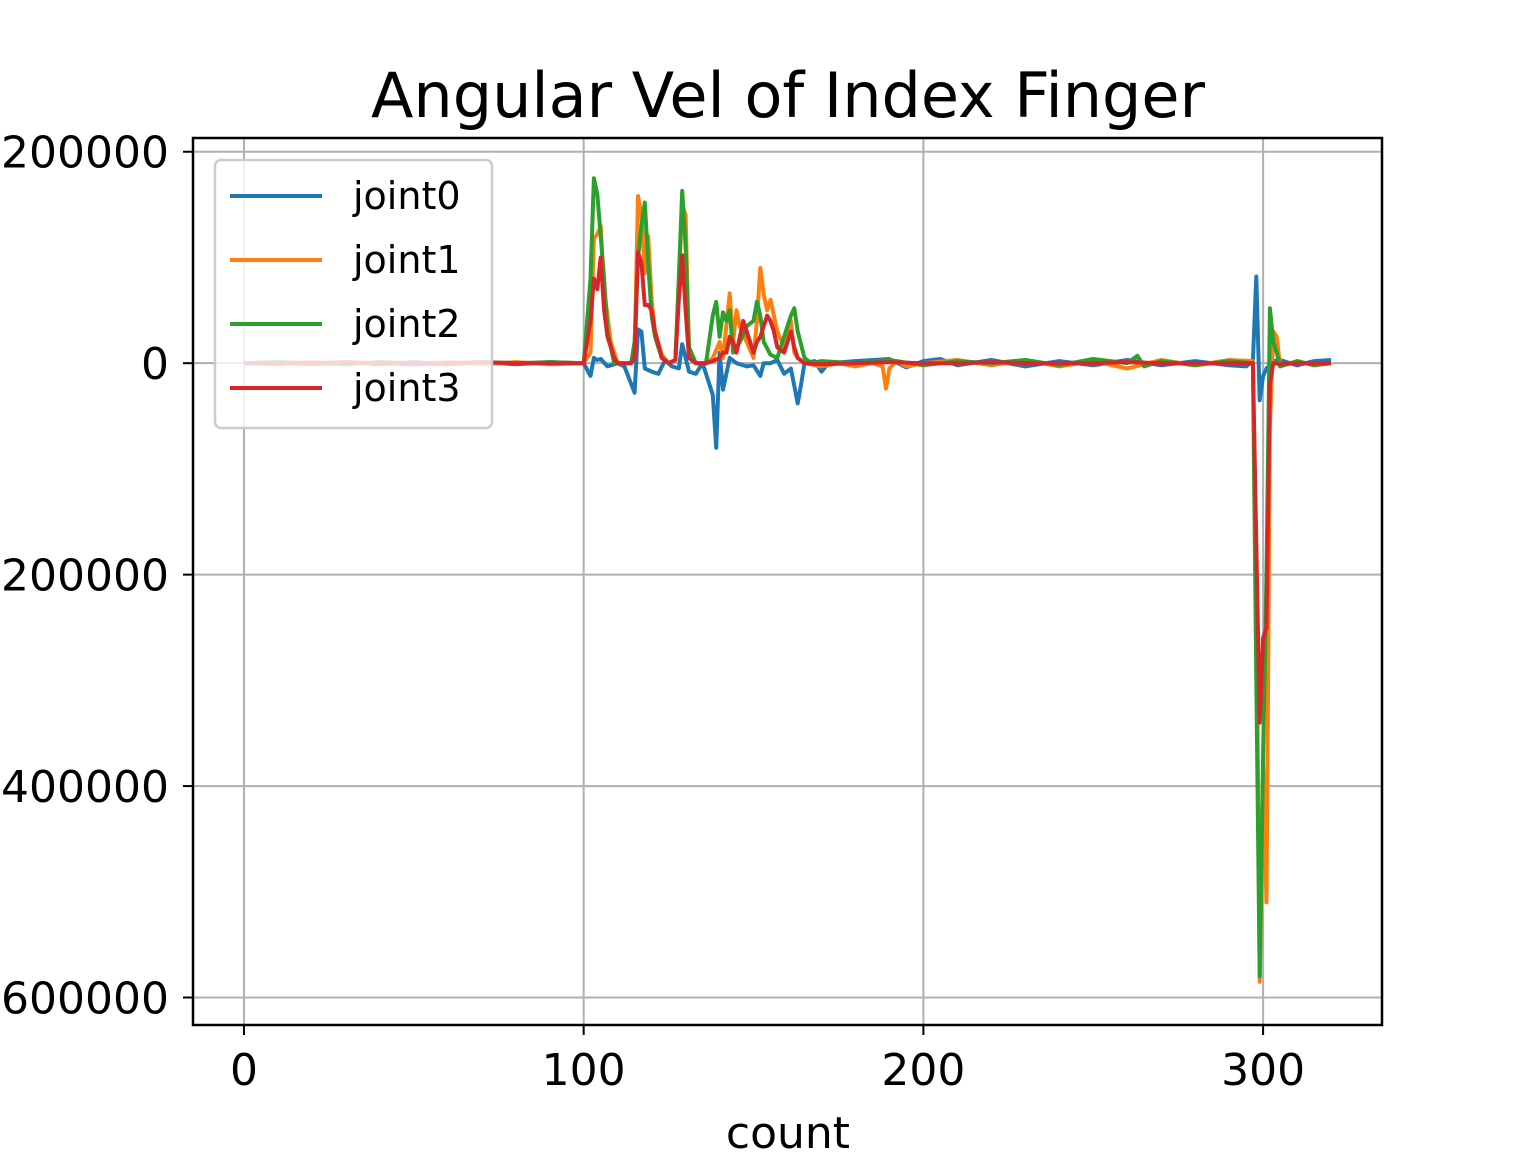 This screenshot has height=1152, width=1536. Describe the element at coordinates (84, 576) in the screenshot. I see `y-tick-label: −200000` at that location.